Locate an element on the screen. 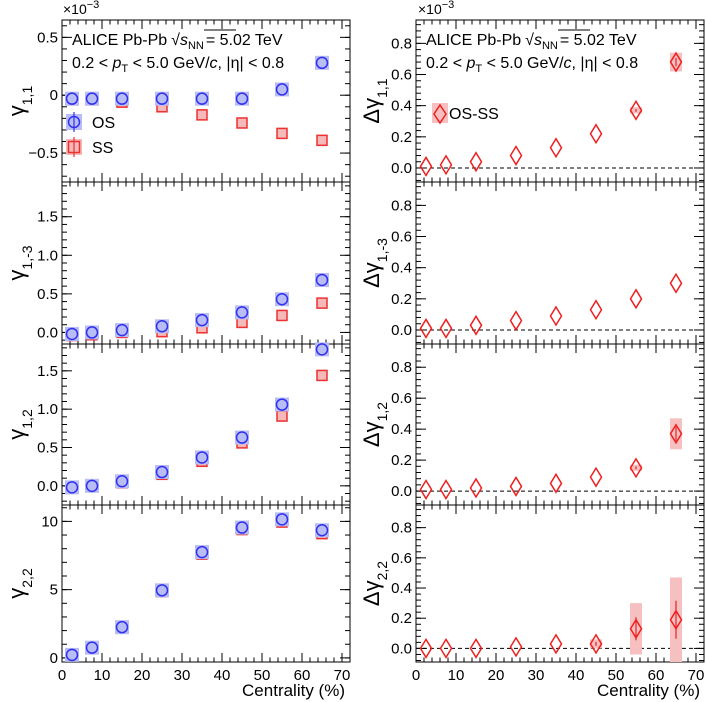  right-panel-3: 0.0 0.2 0.4 0.6 0.8 Δγ1,2 is located at coordinates (532, 424).